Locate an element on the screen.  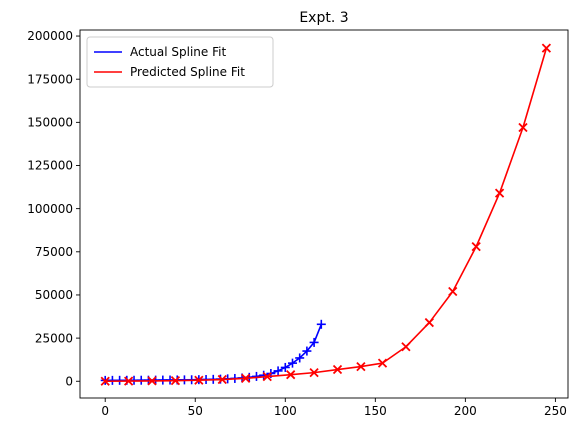
y-tick-label-5: 125000 is located at coordinates (50, 166).